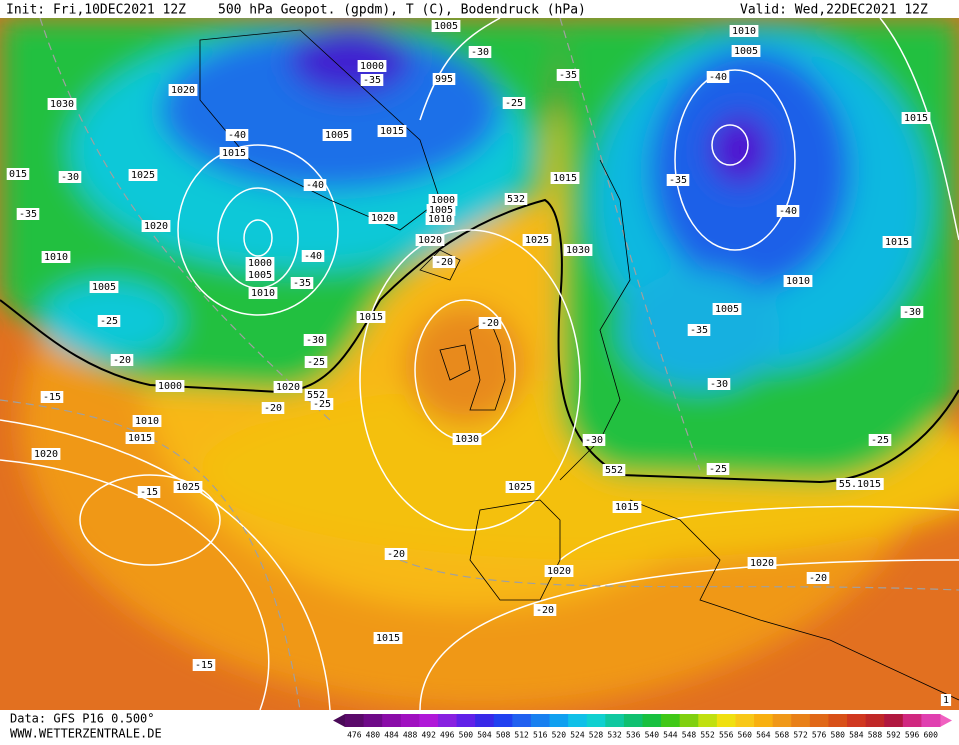 The height and width of the screenshot is (745, 959). I want to click on map-label: 55.1015, so click(860, 484).